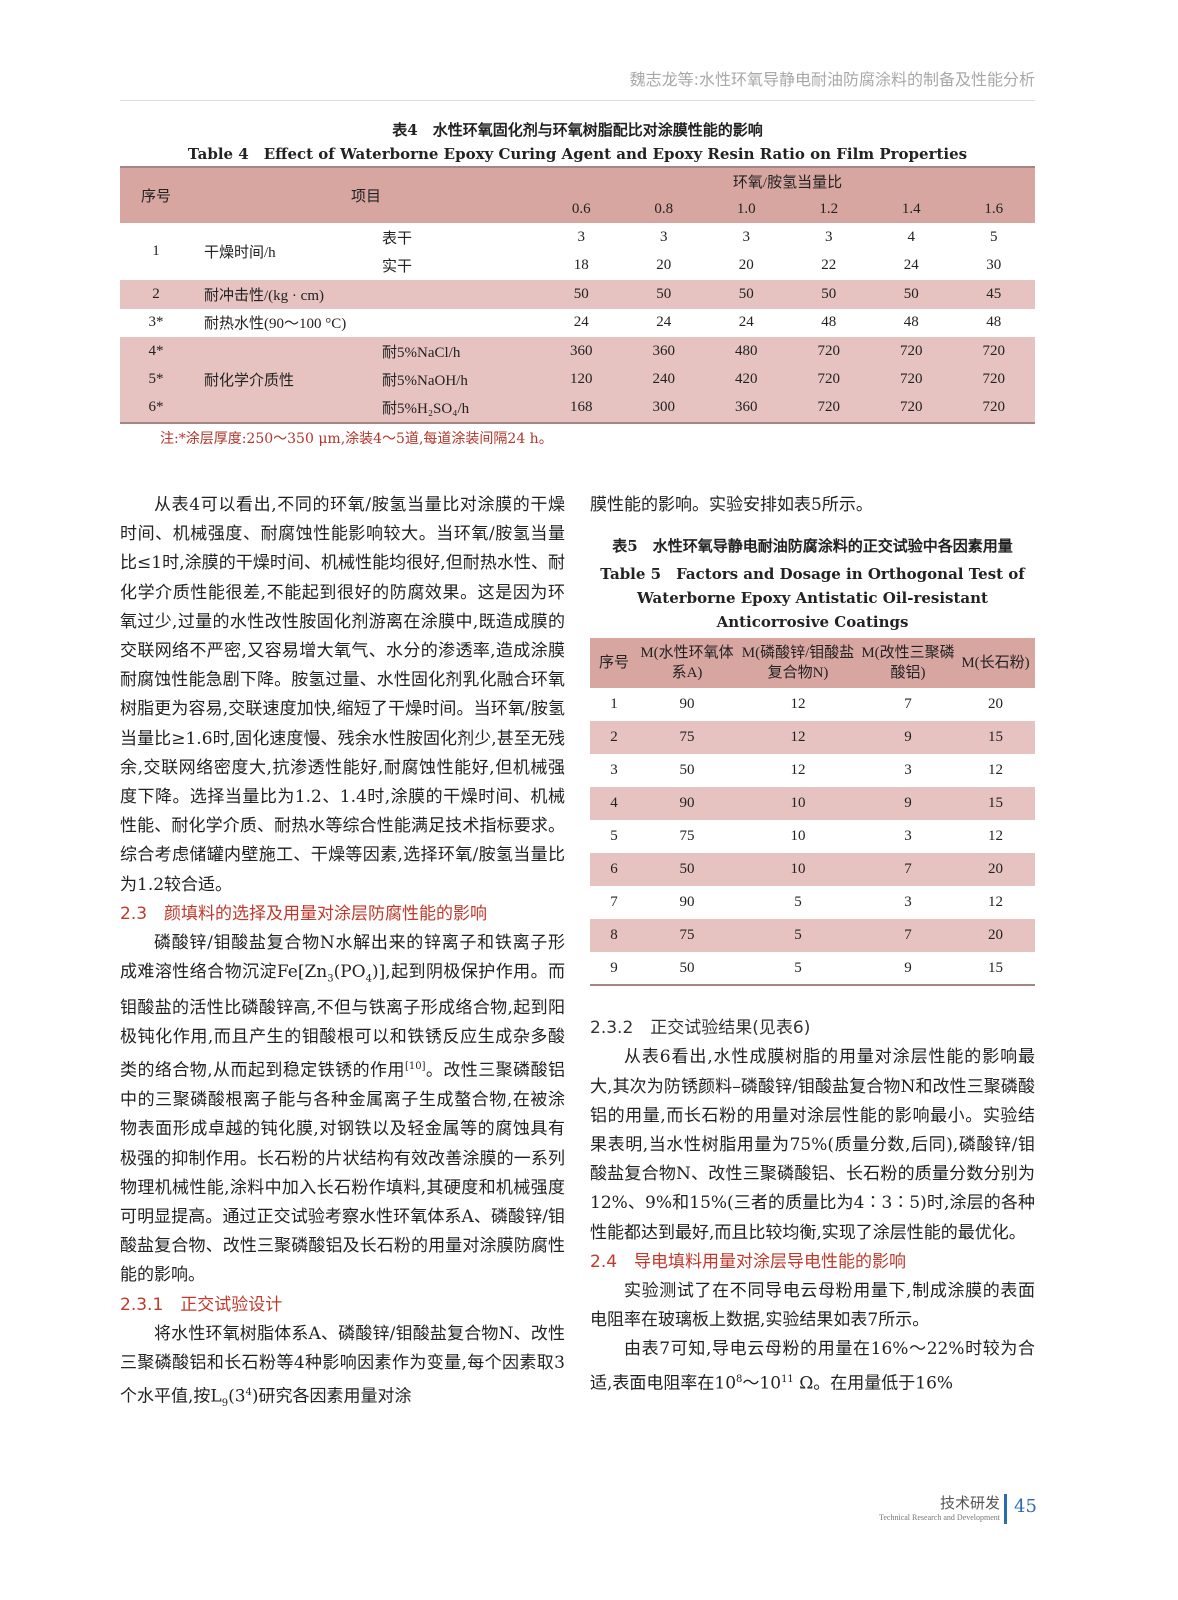  Describe the element at coordinates (798, 663) in the screenshot. I see `t5-header: M(磷酸锌/钼酸盐复合物N)` at that location.